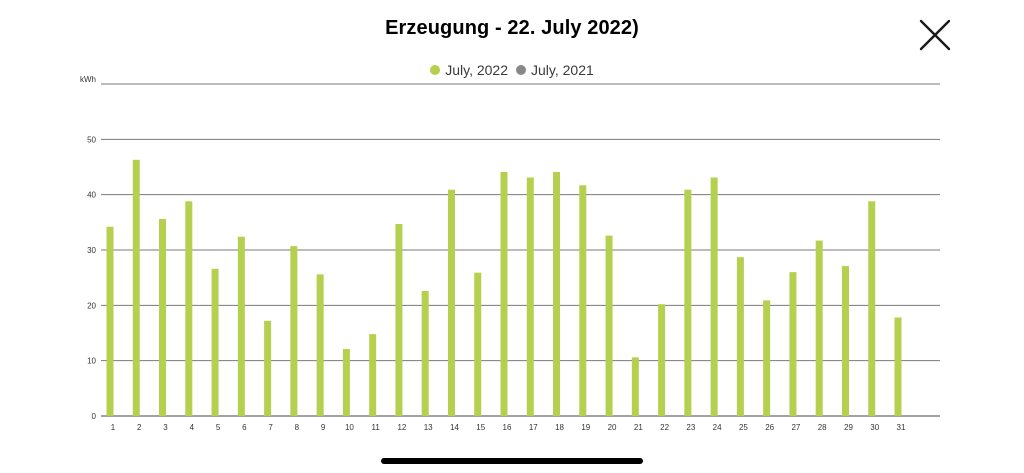 Image resolution: width=1024 pixels, height=473 pixels. I want to click on y-tick-label-50: 50, so click(91, 139).